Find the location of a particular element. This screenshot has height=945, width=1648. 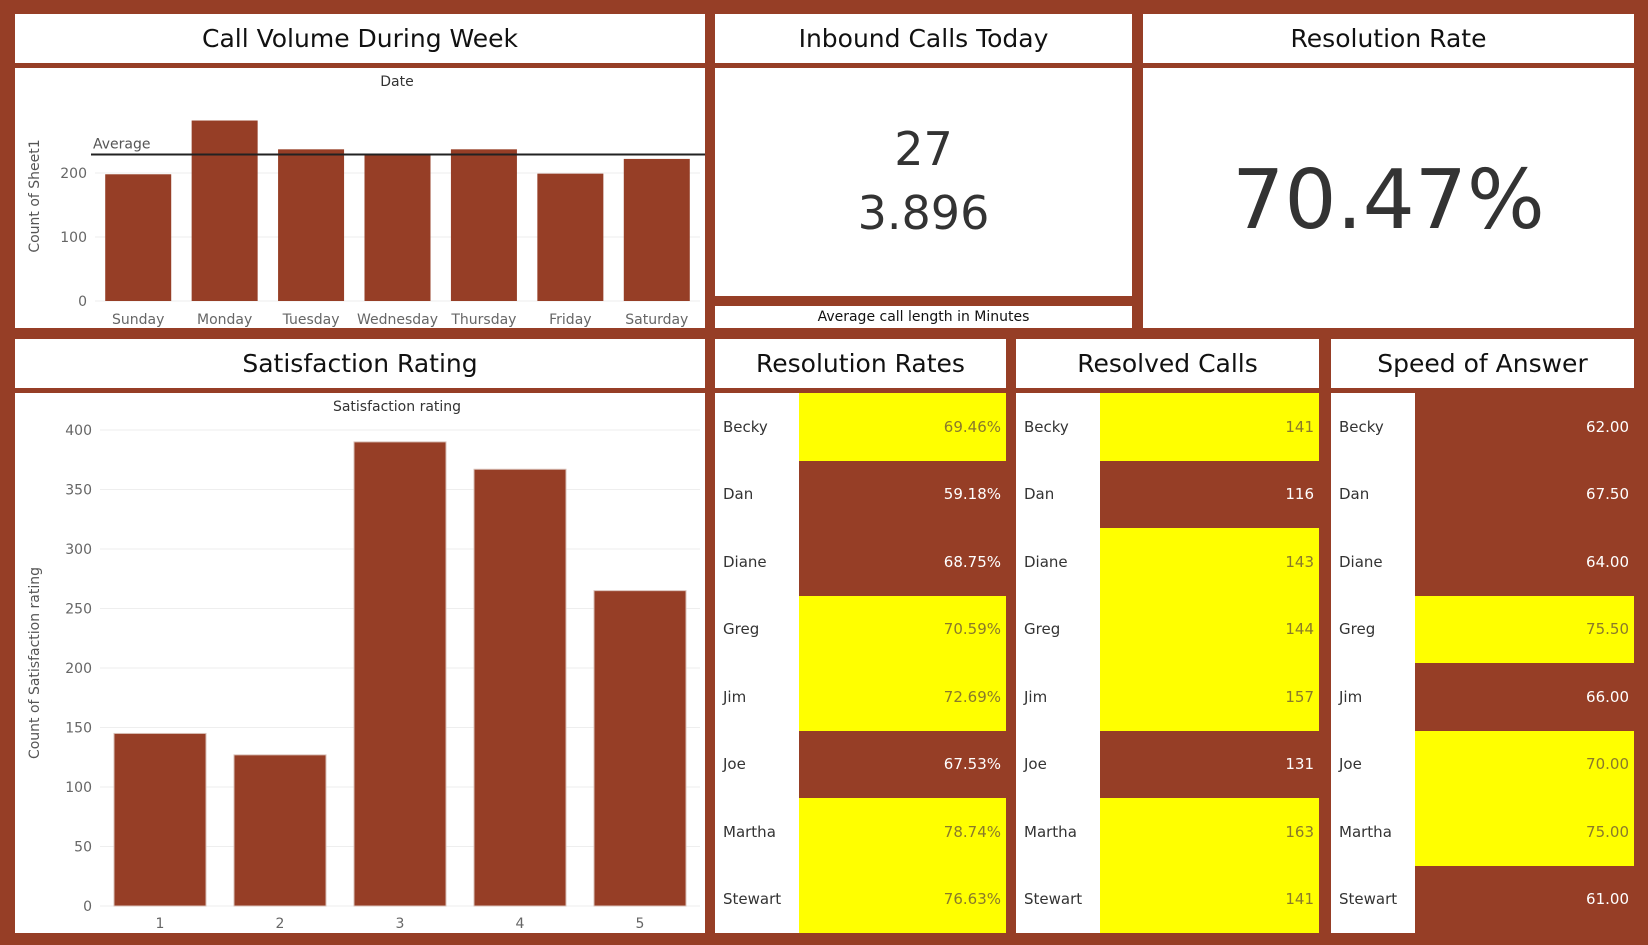

table-row: Stewart 141 is located at coordinates (1167, 899).